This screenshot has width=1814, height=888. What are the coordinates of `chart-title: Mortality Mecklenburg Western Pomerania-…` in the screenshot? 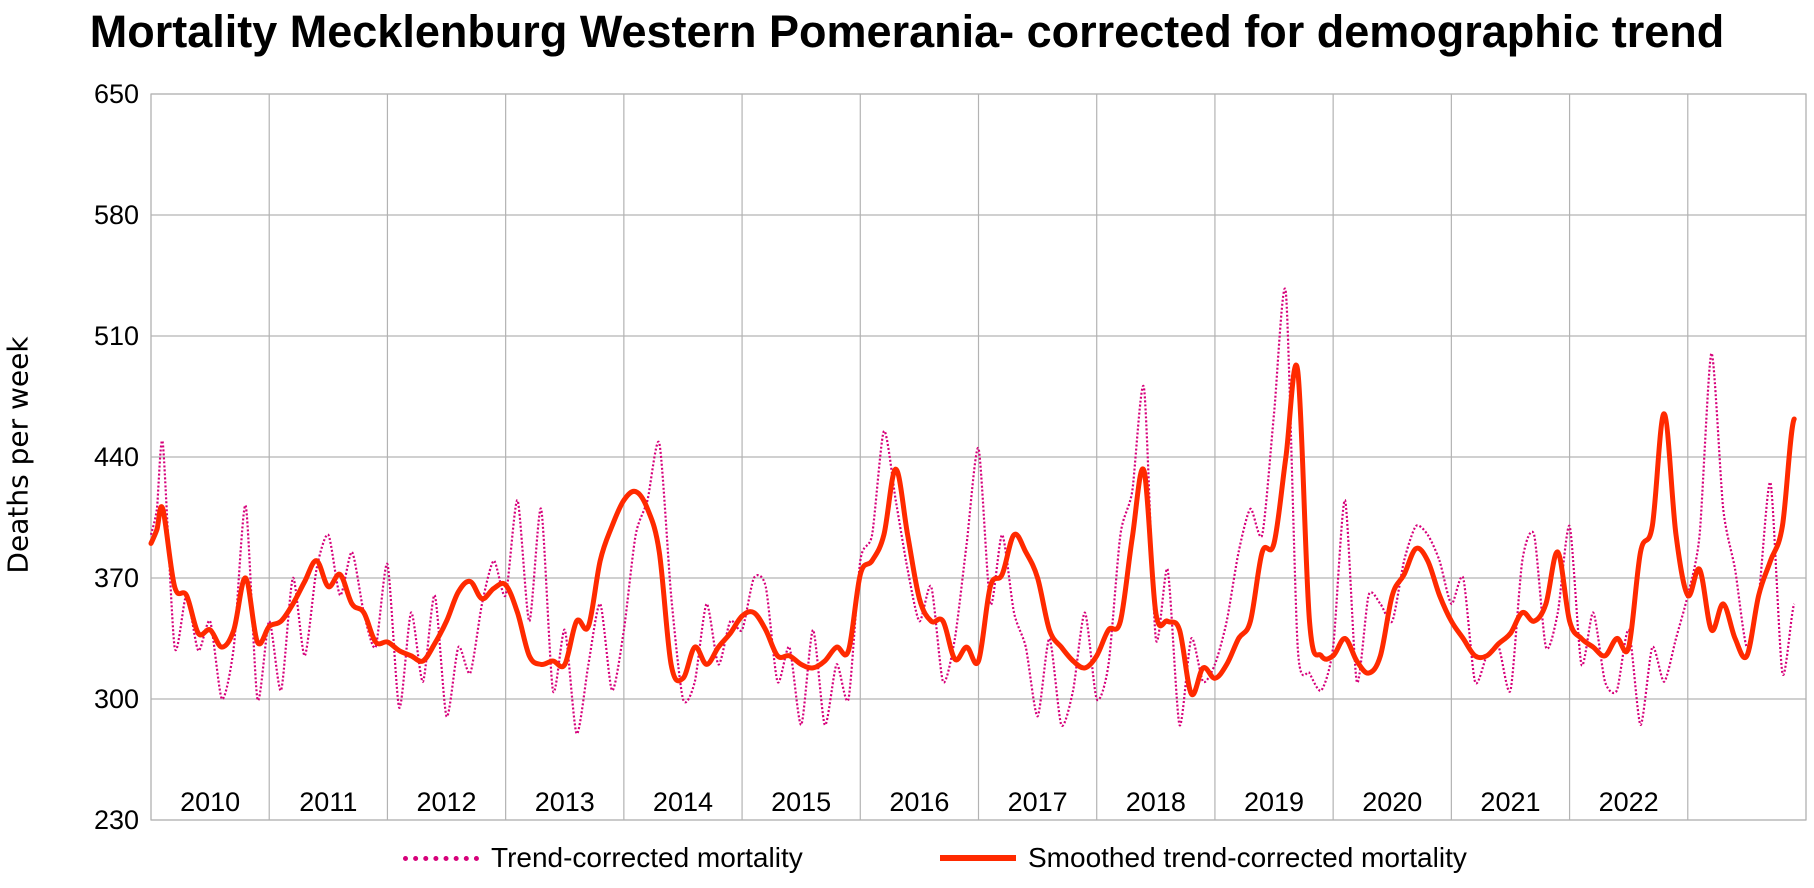 It's located at (907, 31).